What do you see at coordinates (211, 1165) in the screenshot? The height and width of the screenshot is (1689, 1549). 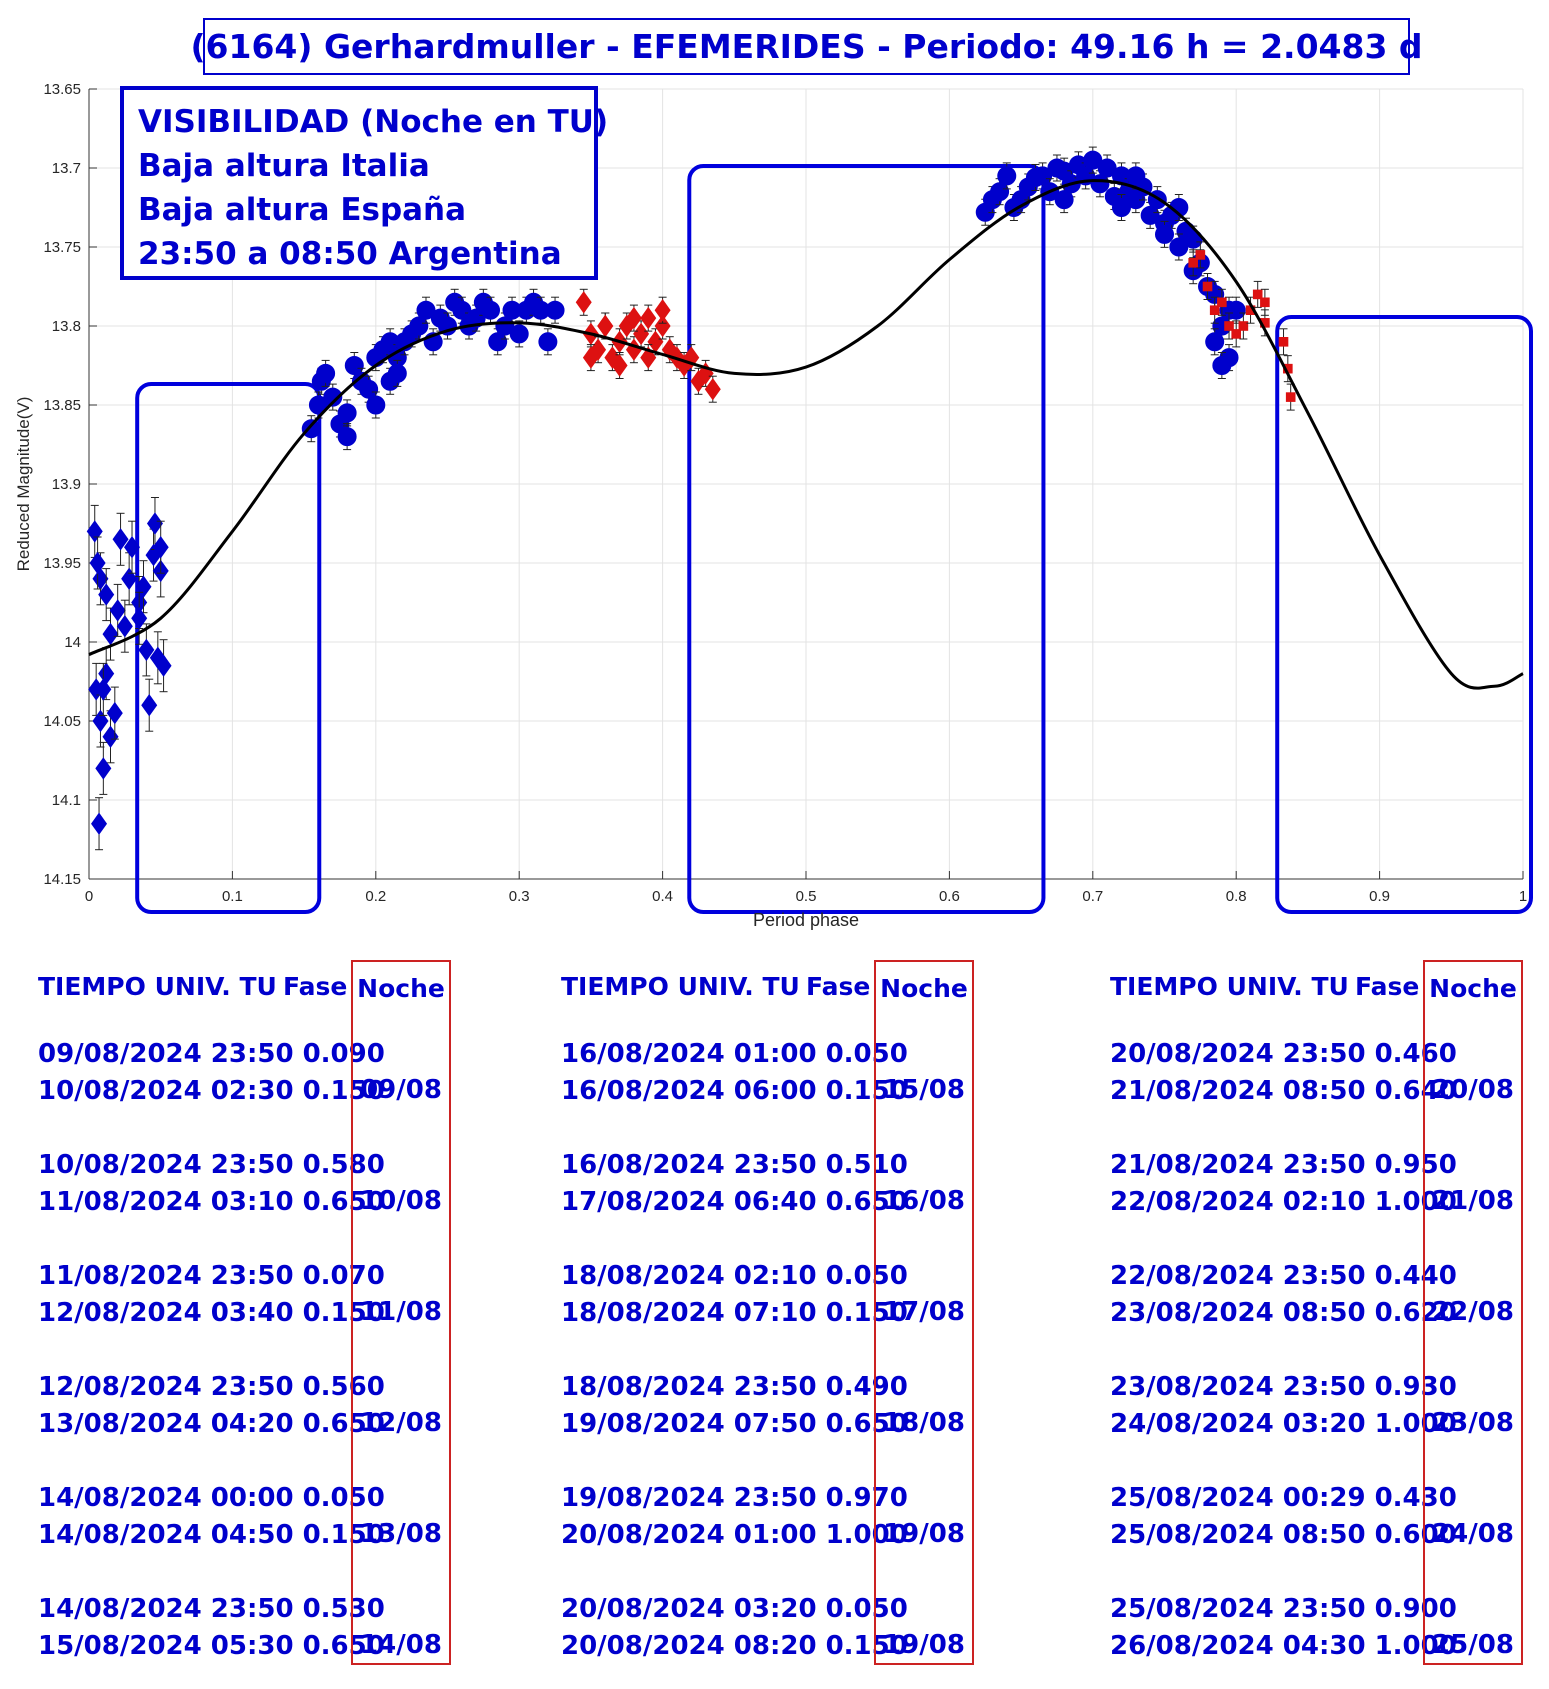 I see `table-row: 10/08/2024 23:50 0.580` at bounding box center [211, 1165].